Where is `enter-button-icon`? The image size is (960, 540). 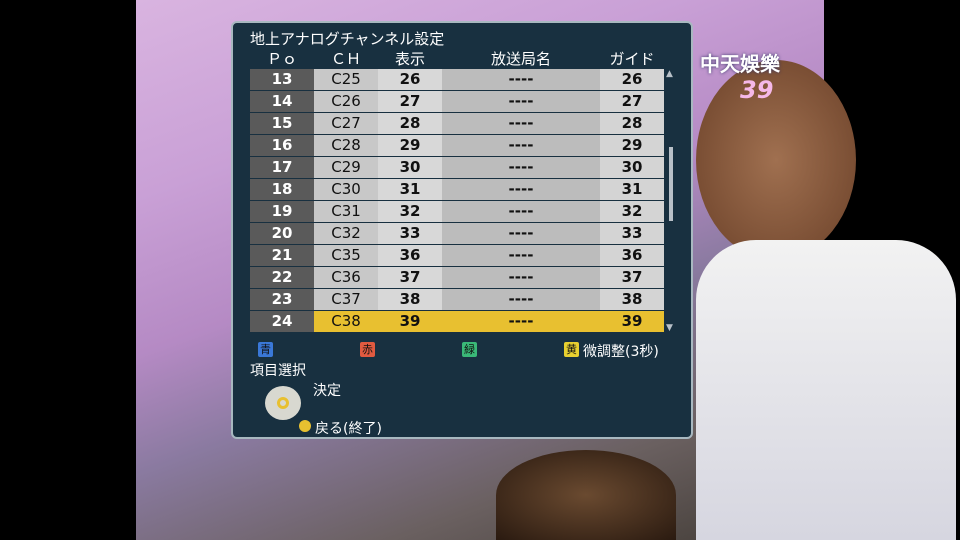
enter-button-icon is located at coordinates (283, 403).